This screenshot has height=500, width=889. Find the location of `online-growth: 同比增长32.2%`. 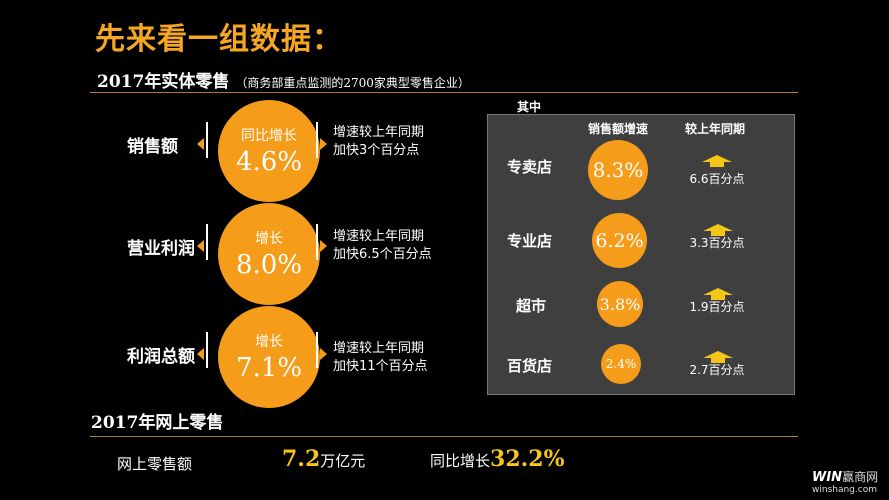

online-growth: 同比增长32.2% is located at coordinates (497, 459).